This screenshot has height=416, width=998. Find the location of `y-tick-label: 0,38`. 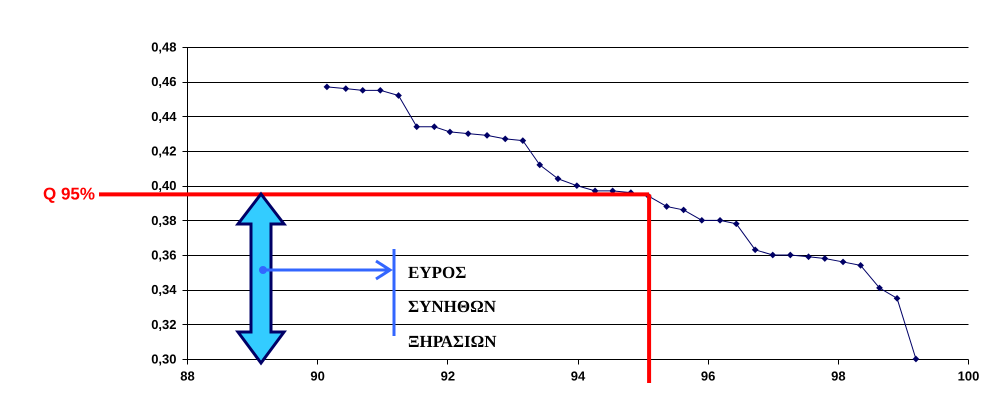

y-tick-label: 0,38 is located at coordinates (163, 220).